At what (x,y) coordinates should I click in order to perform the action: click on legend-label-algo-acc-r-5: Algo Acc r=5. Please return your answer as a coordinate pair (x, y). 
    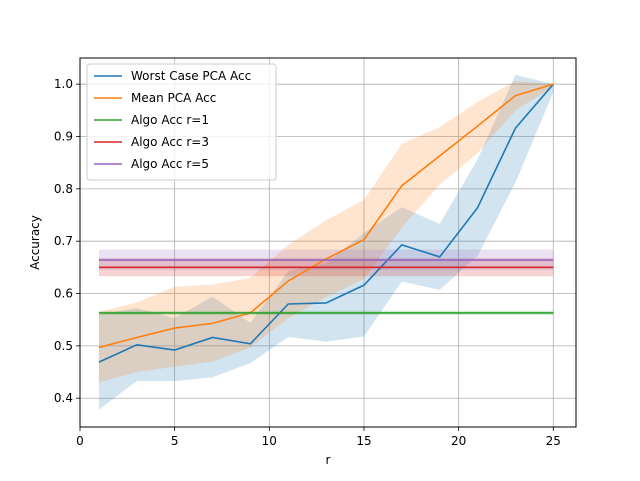
    Looking at the image, I should click on (170, 164).